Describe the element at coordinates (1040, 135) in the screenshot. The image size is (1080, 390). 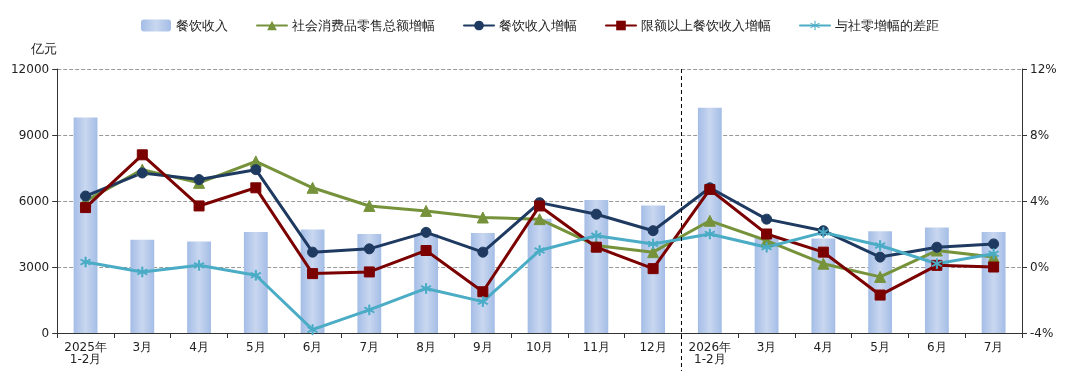
I see `y2-tick-label: 8%` at that location.